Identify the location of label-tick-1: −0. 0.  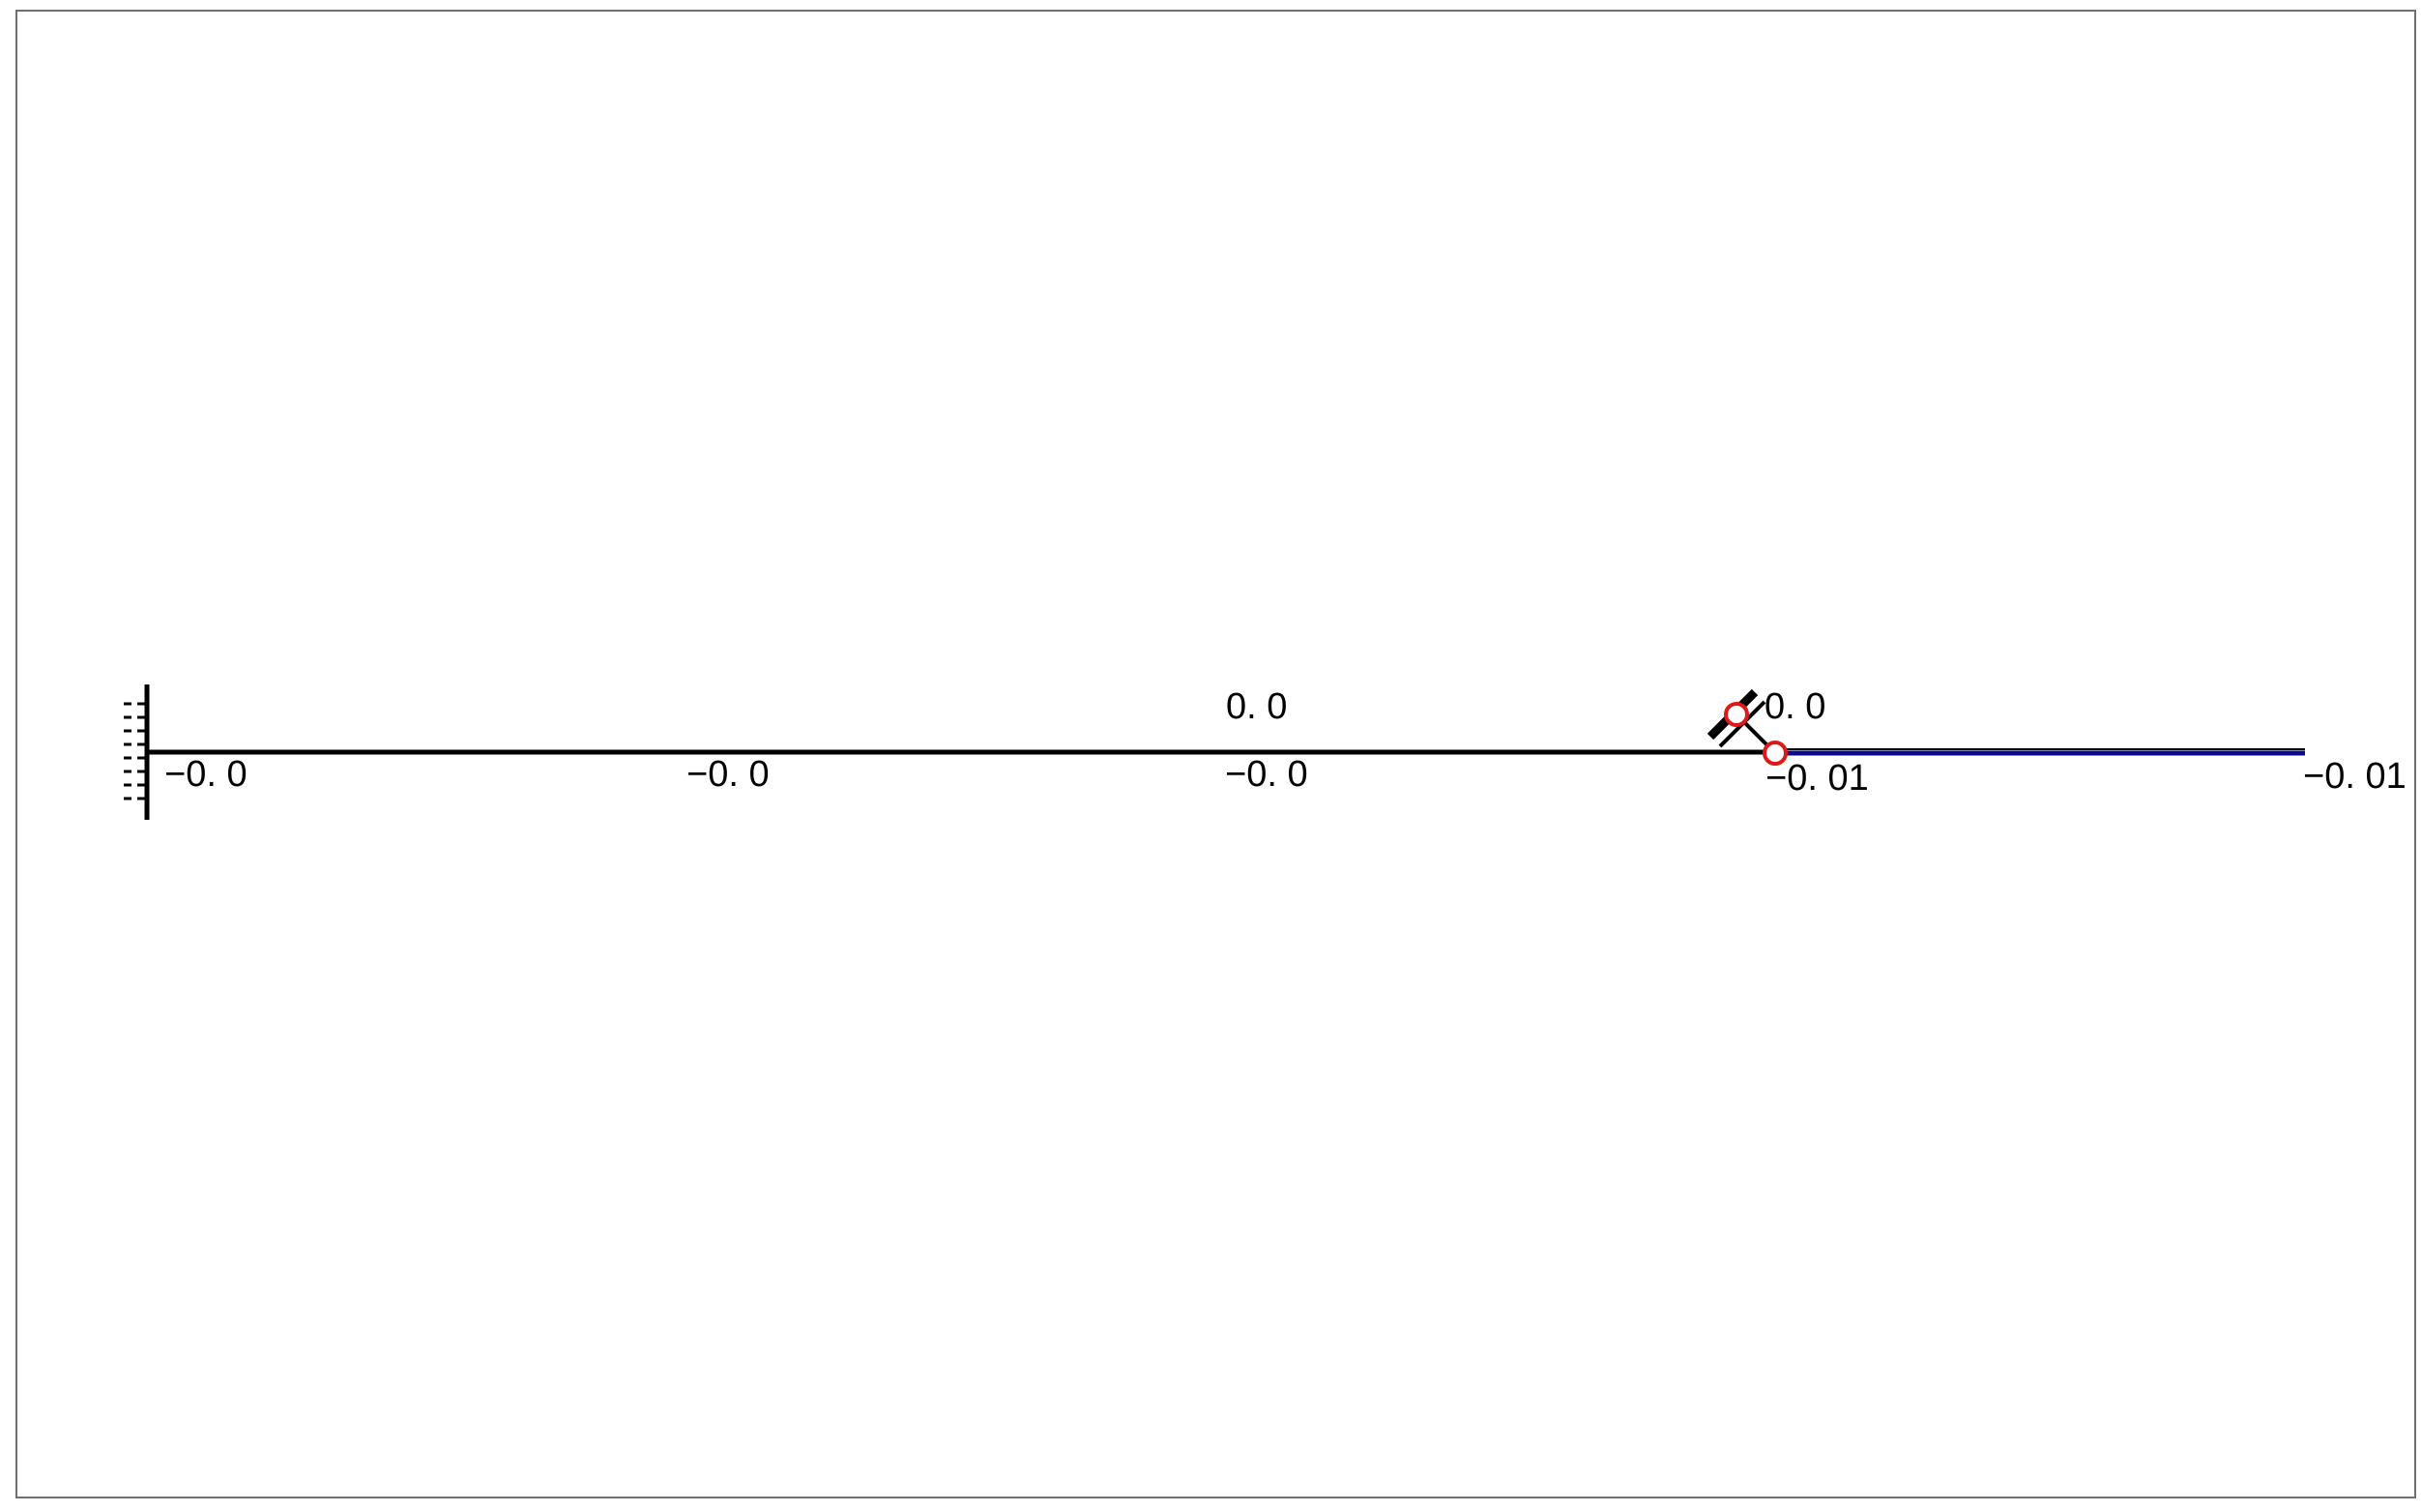
(728, 774).